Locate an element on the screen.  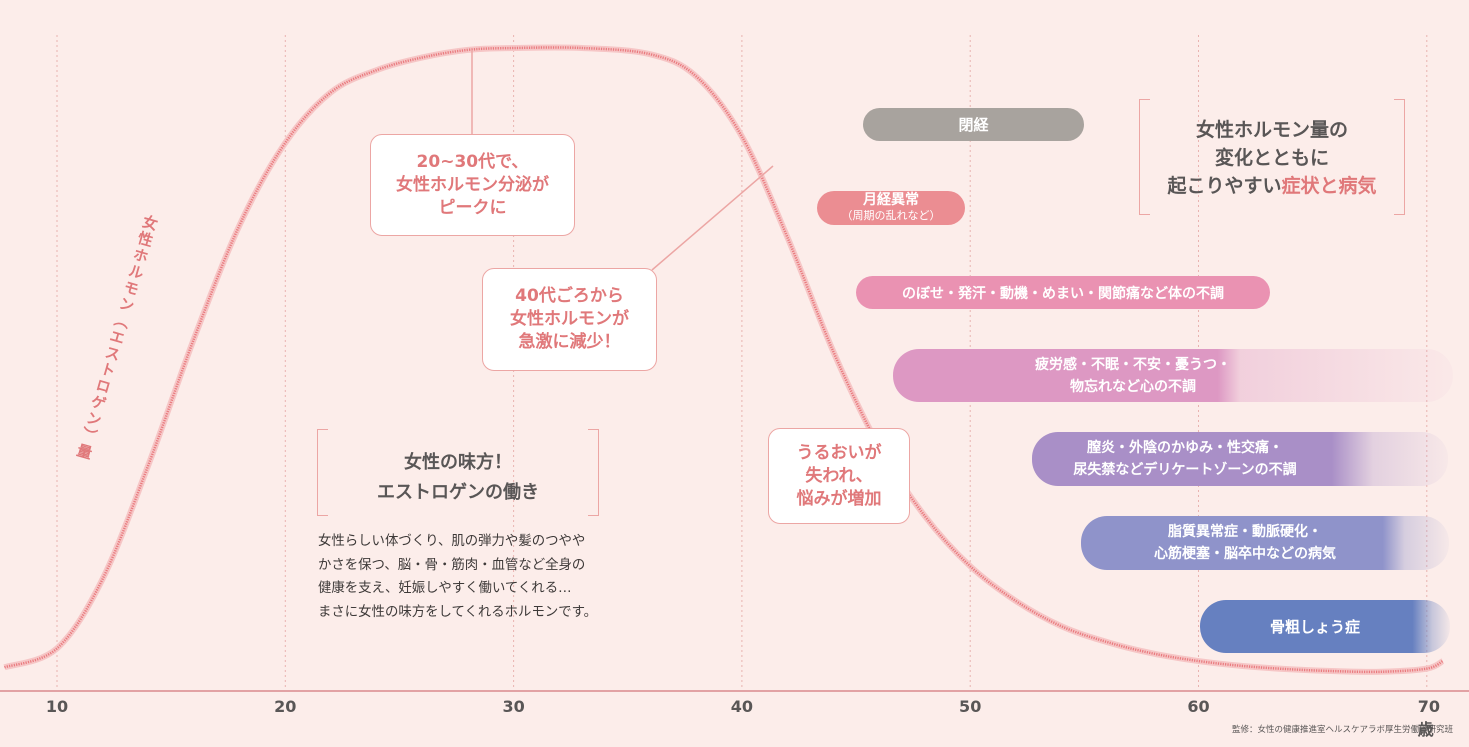
mental-symptoms-label: 疲労感・不眠・不安・憂うつ・ is located at coordinates (1133, 364).